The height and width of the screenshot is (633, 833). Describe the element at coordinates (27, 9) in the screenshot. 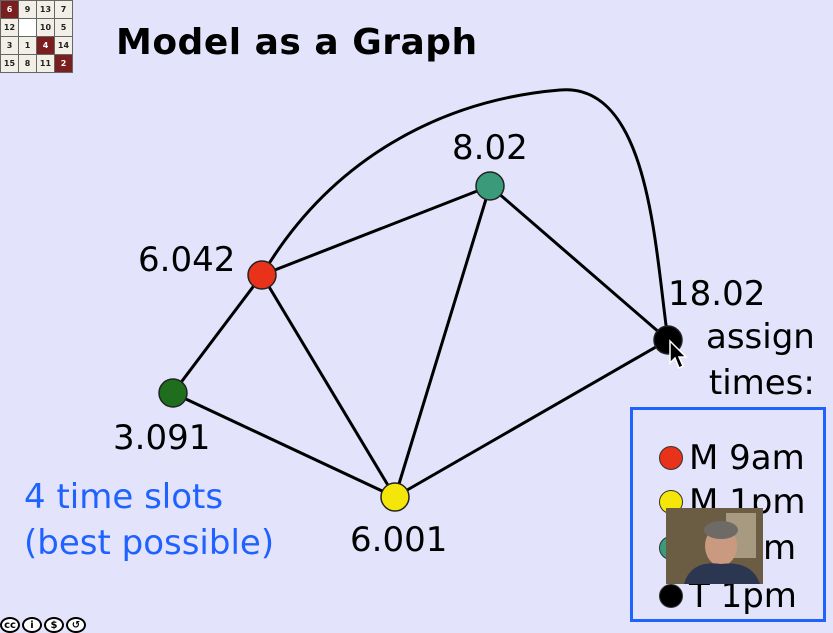

I see `puzzle-cell: 9` at that location.